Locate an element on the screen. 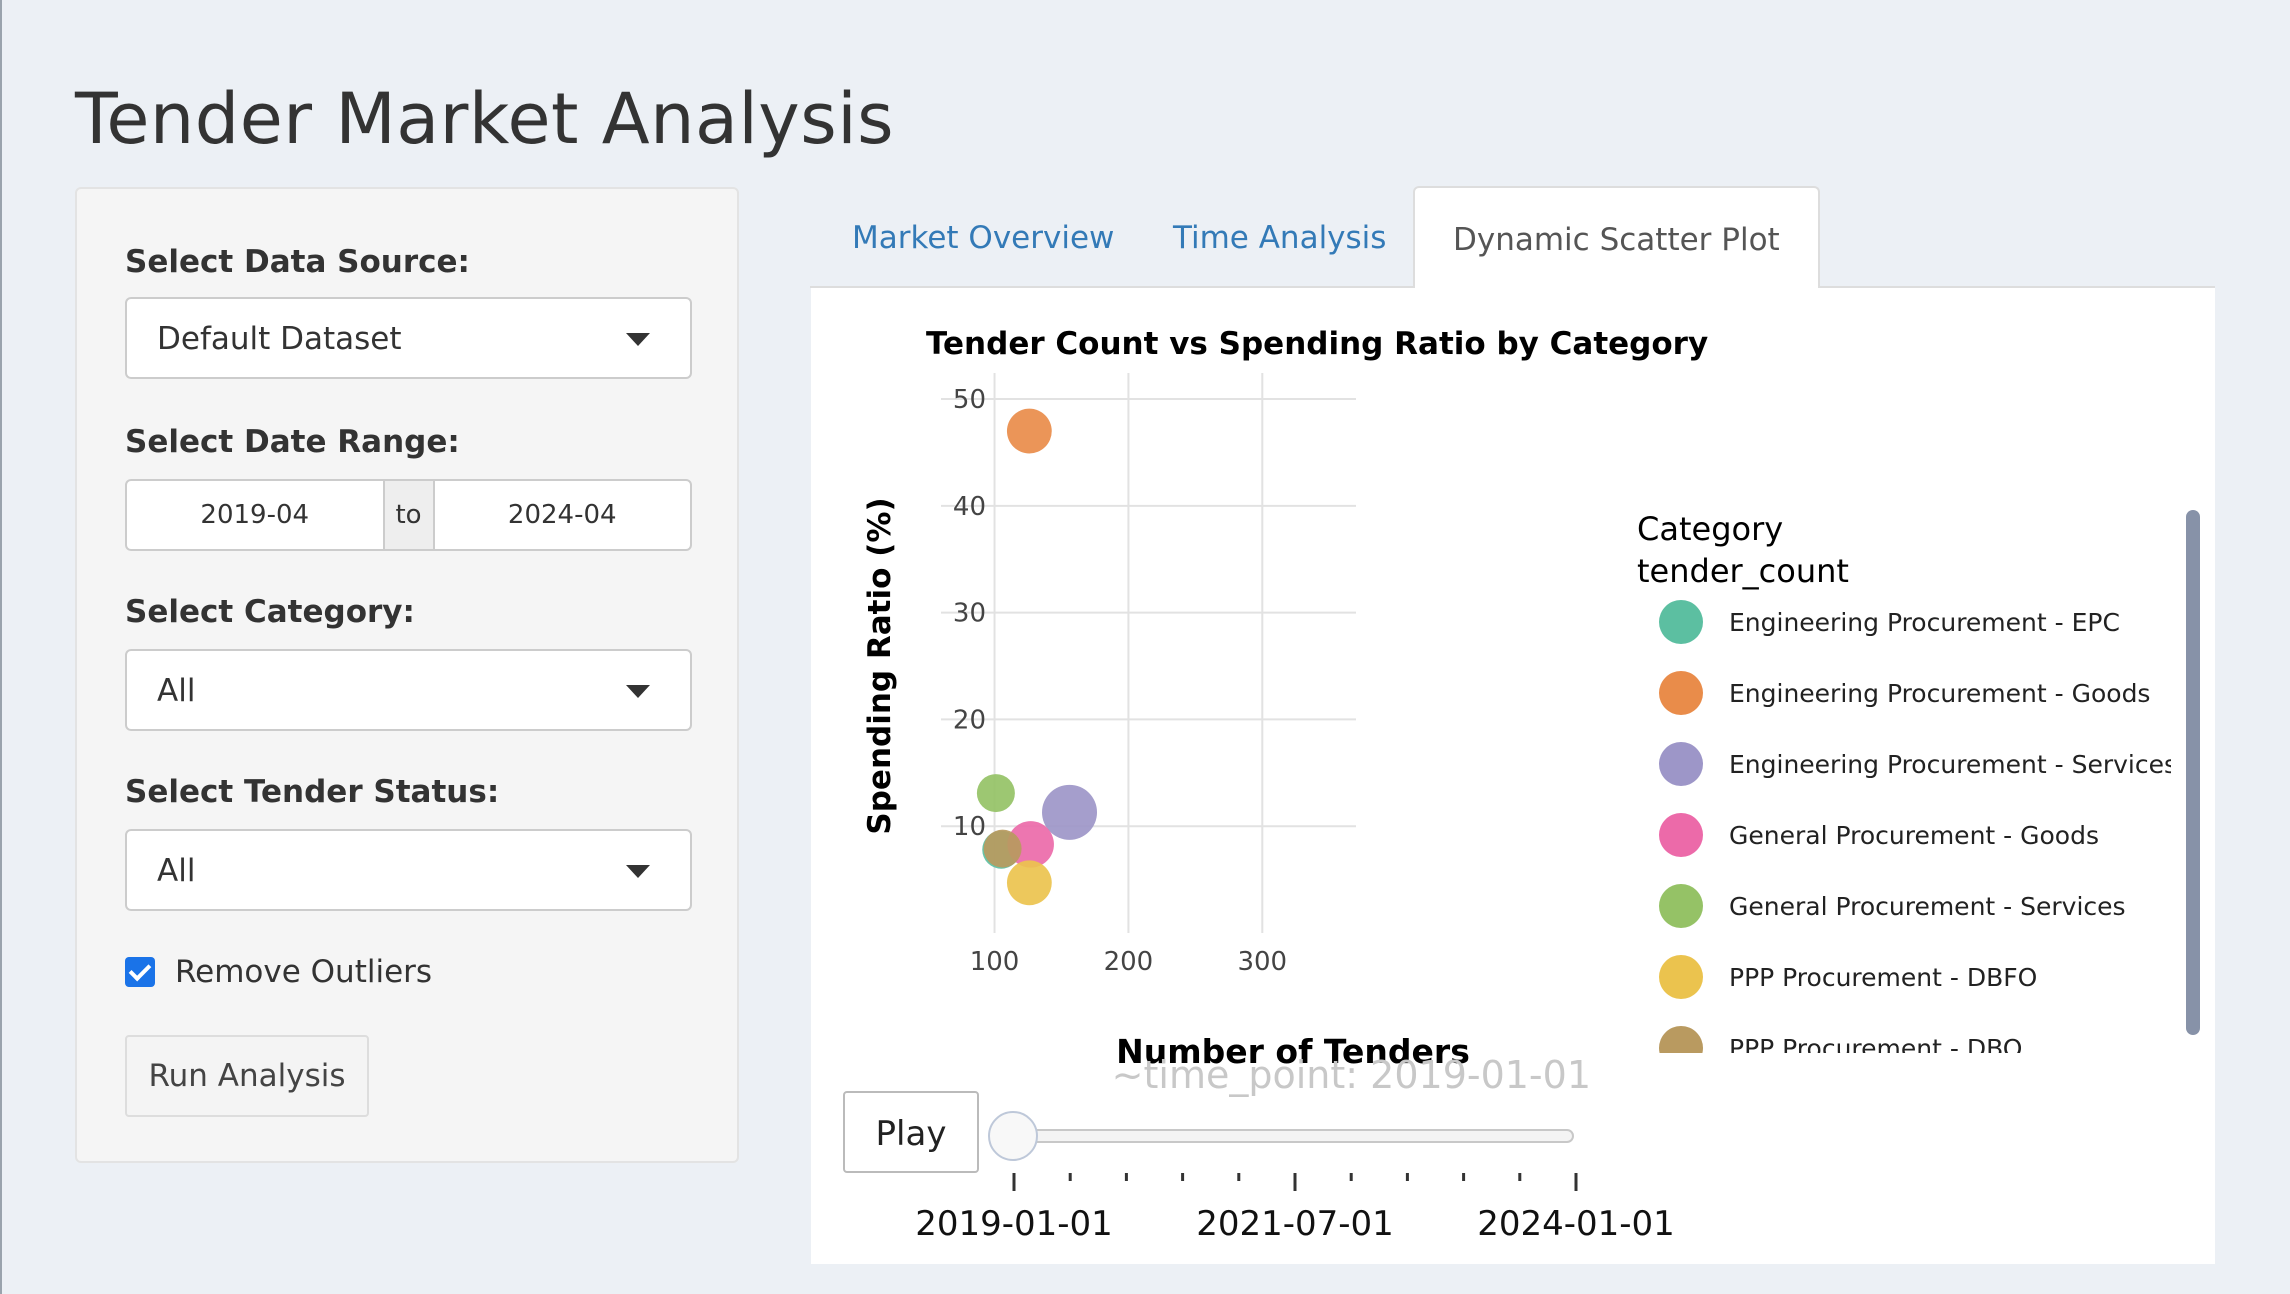  slider-ticks: 2019-01-01 2021-07-01 2024-01-01 is located at coordinates (1295, 1208).